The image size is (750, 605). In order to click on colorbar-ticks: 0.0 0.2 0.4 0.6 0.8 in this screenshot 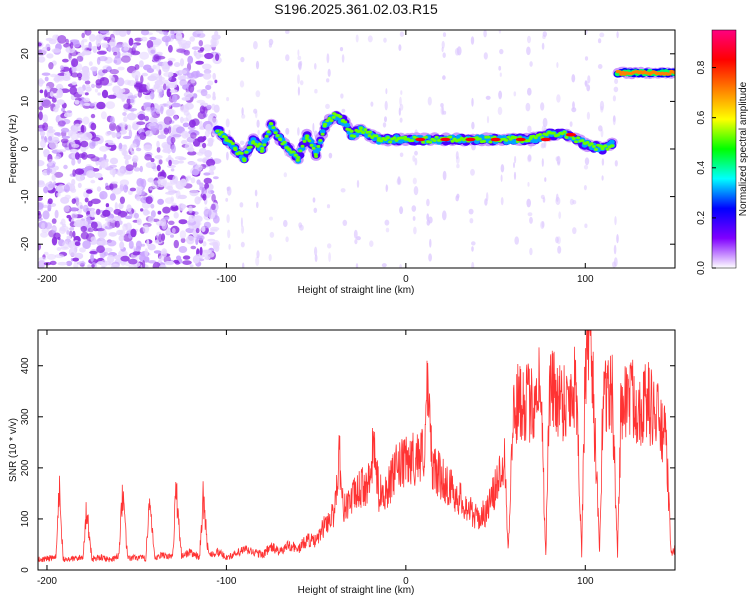, I will do `click(706, 167)`.